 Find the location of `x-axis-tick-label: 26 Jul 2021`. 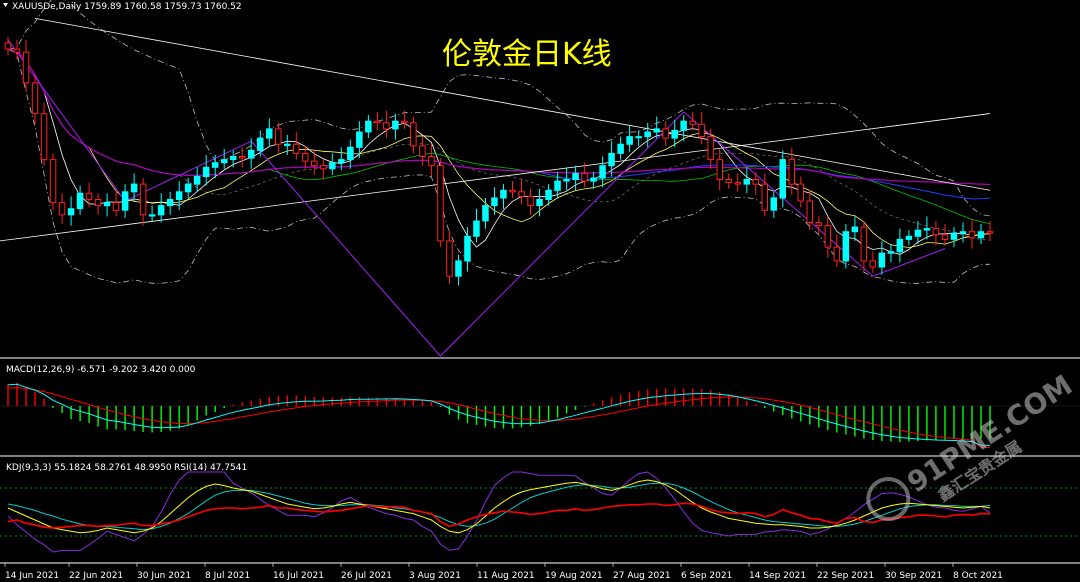

x-axis-tick-label: 26 Jul 2021 is located at coordinates (366, 576).